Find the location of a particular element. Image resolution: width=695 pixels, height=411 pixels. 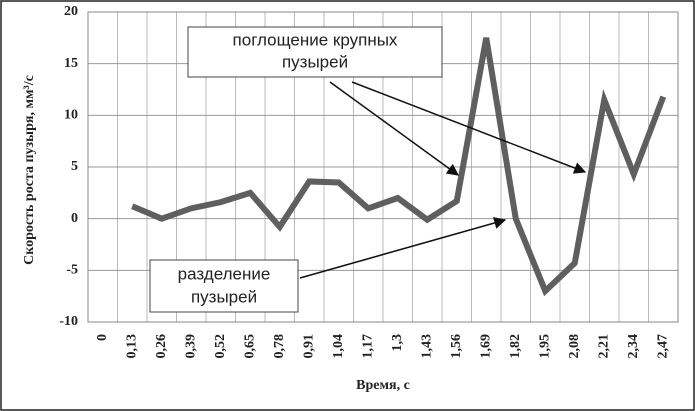

x-tick-label: 0,52 is located at coordinates (220, 346).